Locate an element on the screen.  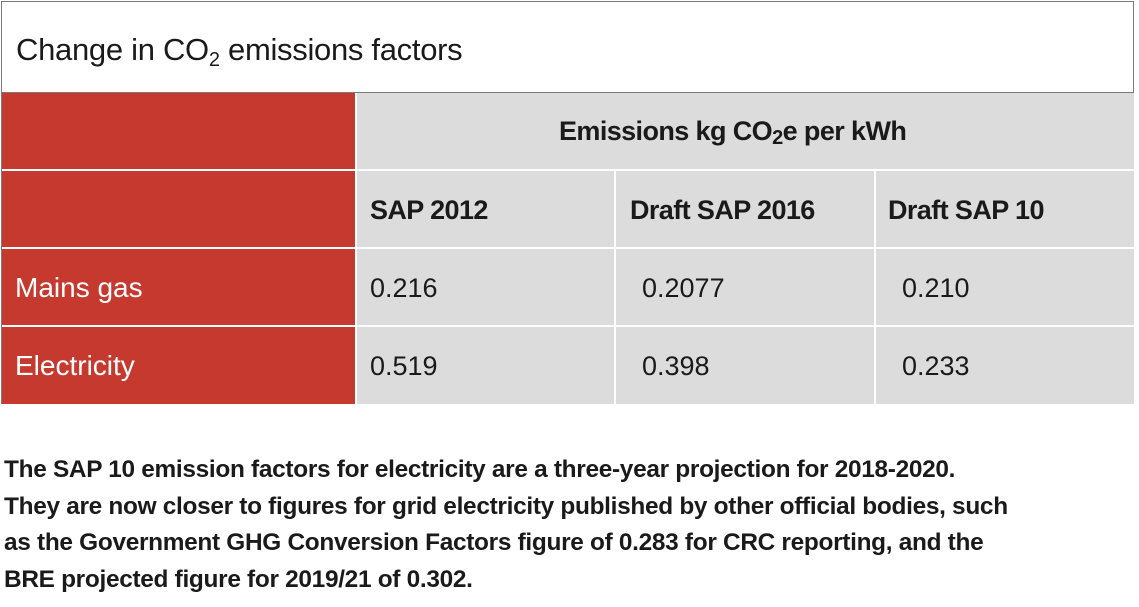
cell-value: 0.210 is located at coordinates (936, 288).